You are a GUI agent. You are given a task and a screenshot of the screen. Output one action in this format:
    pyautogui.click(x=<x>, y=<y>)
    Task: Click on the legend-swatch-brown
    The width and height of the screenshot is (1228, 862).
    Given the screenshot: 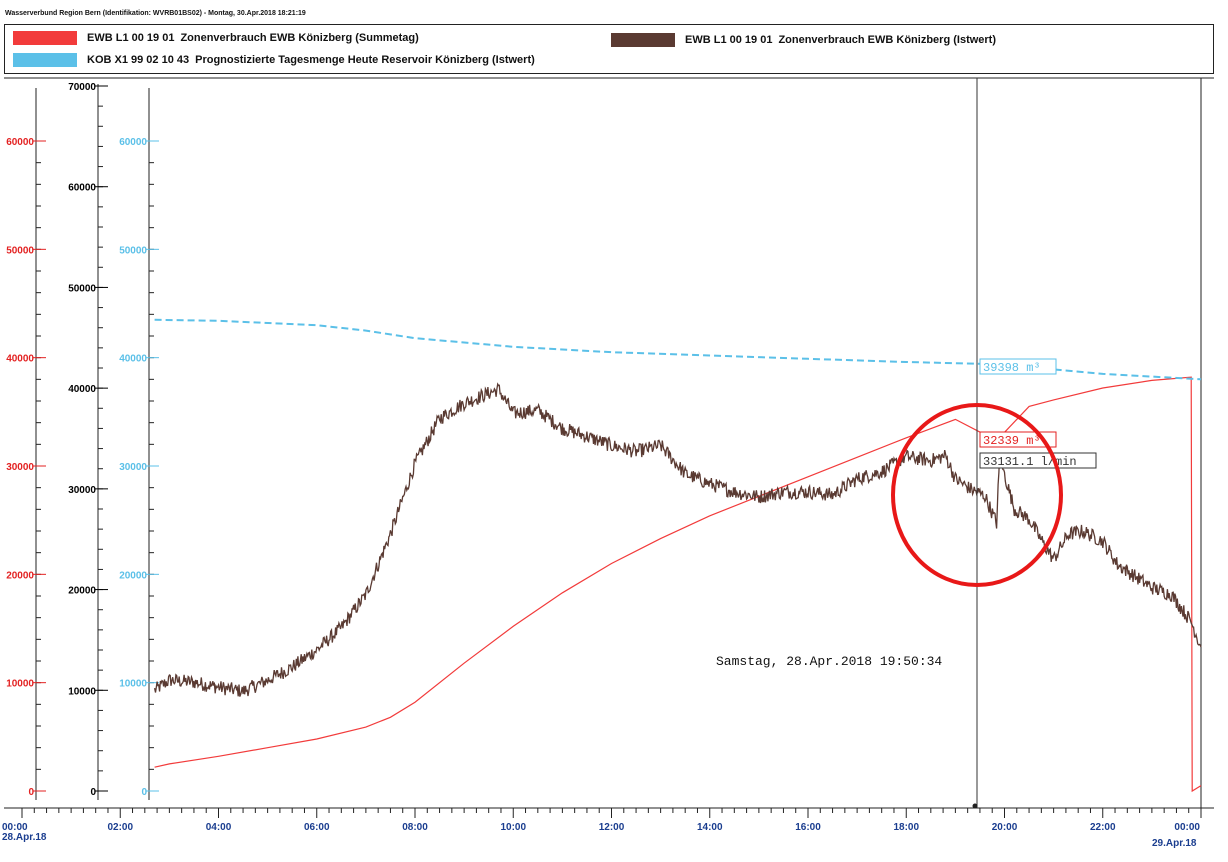 What is the action you would take?
    pyautogui.click(x=643, y=40)
    